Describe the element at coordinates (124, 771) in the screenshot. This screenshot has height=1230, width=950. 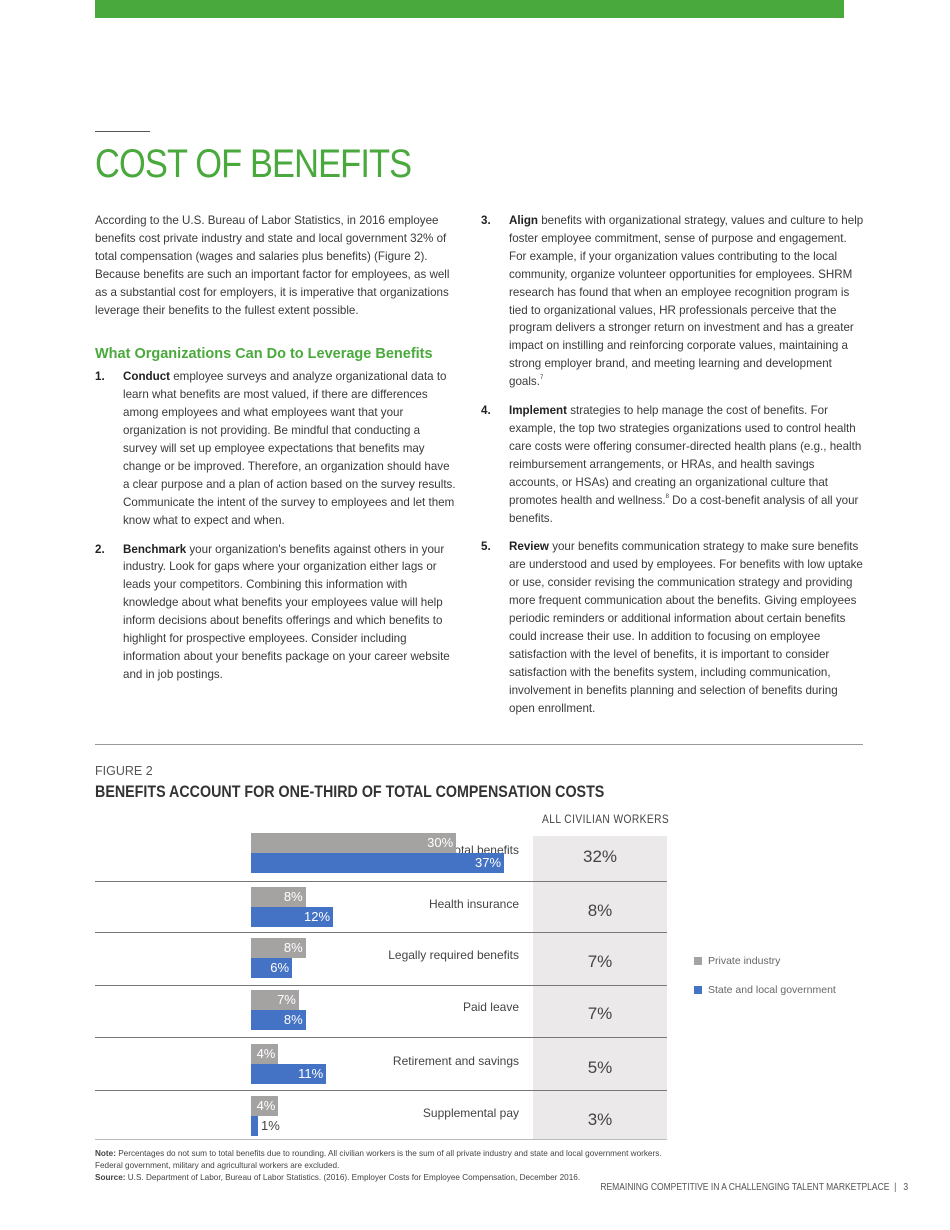
I see `figure-label: FIGURE 2` at that location.